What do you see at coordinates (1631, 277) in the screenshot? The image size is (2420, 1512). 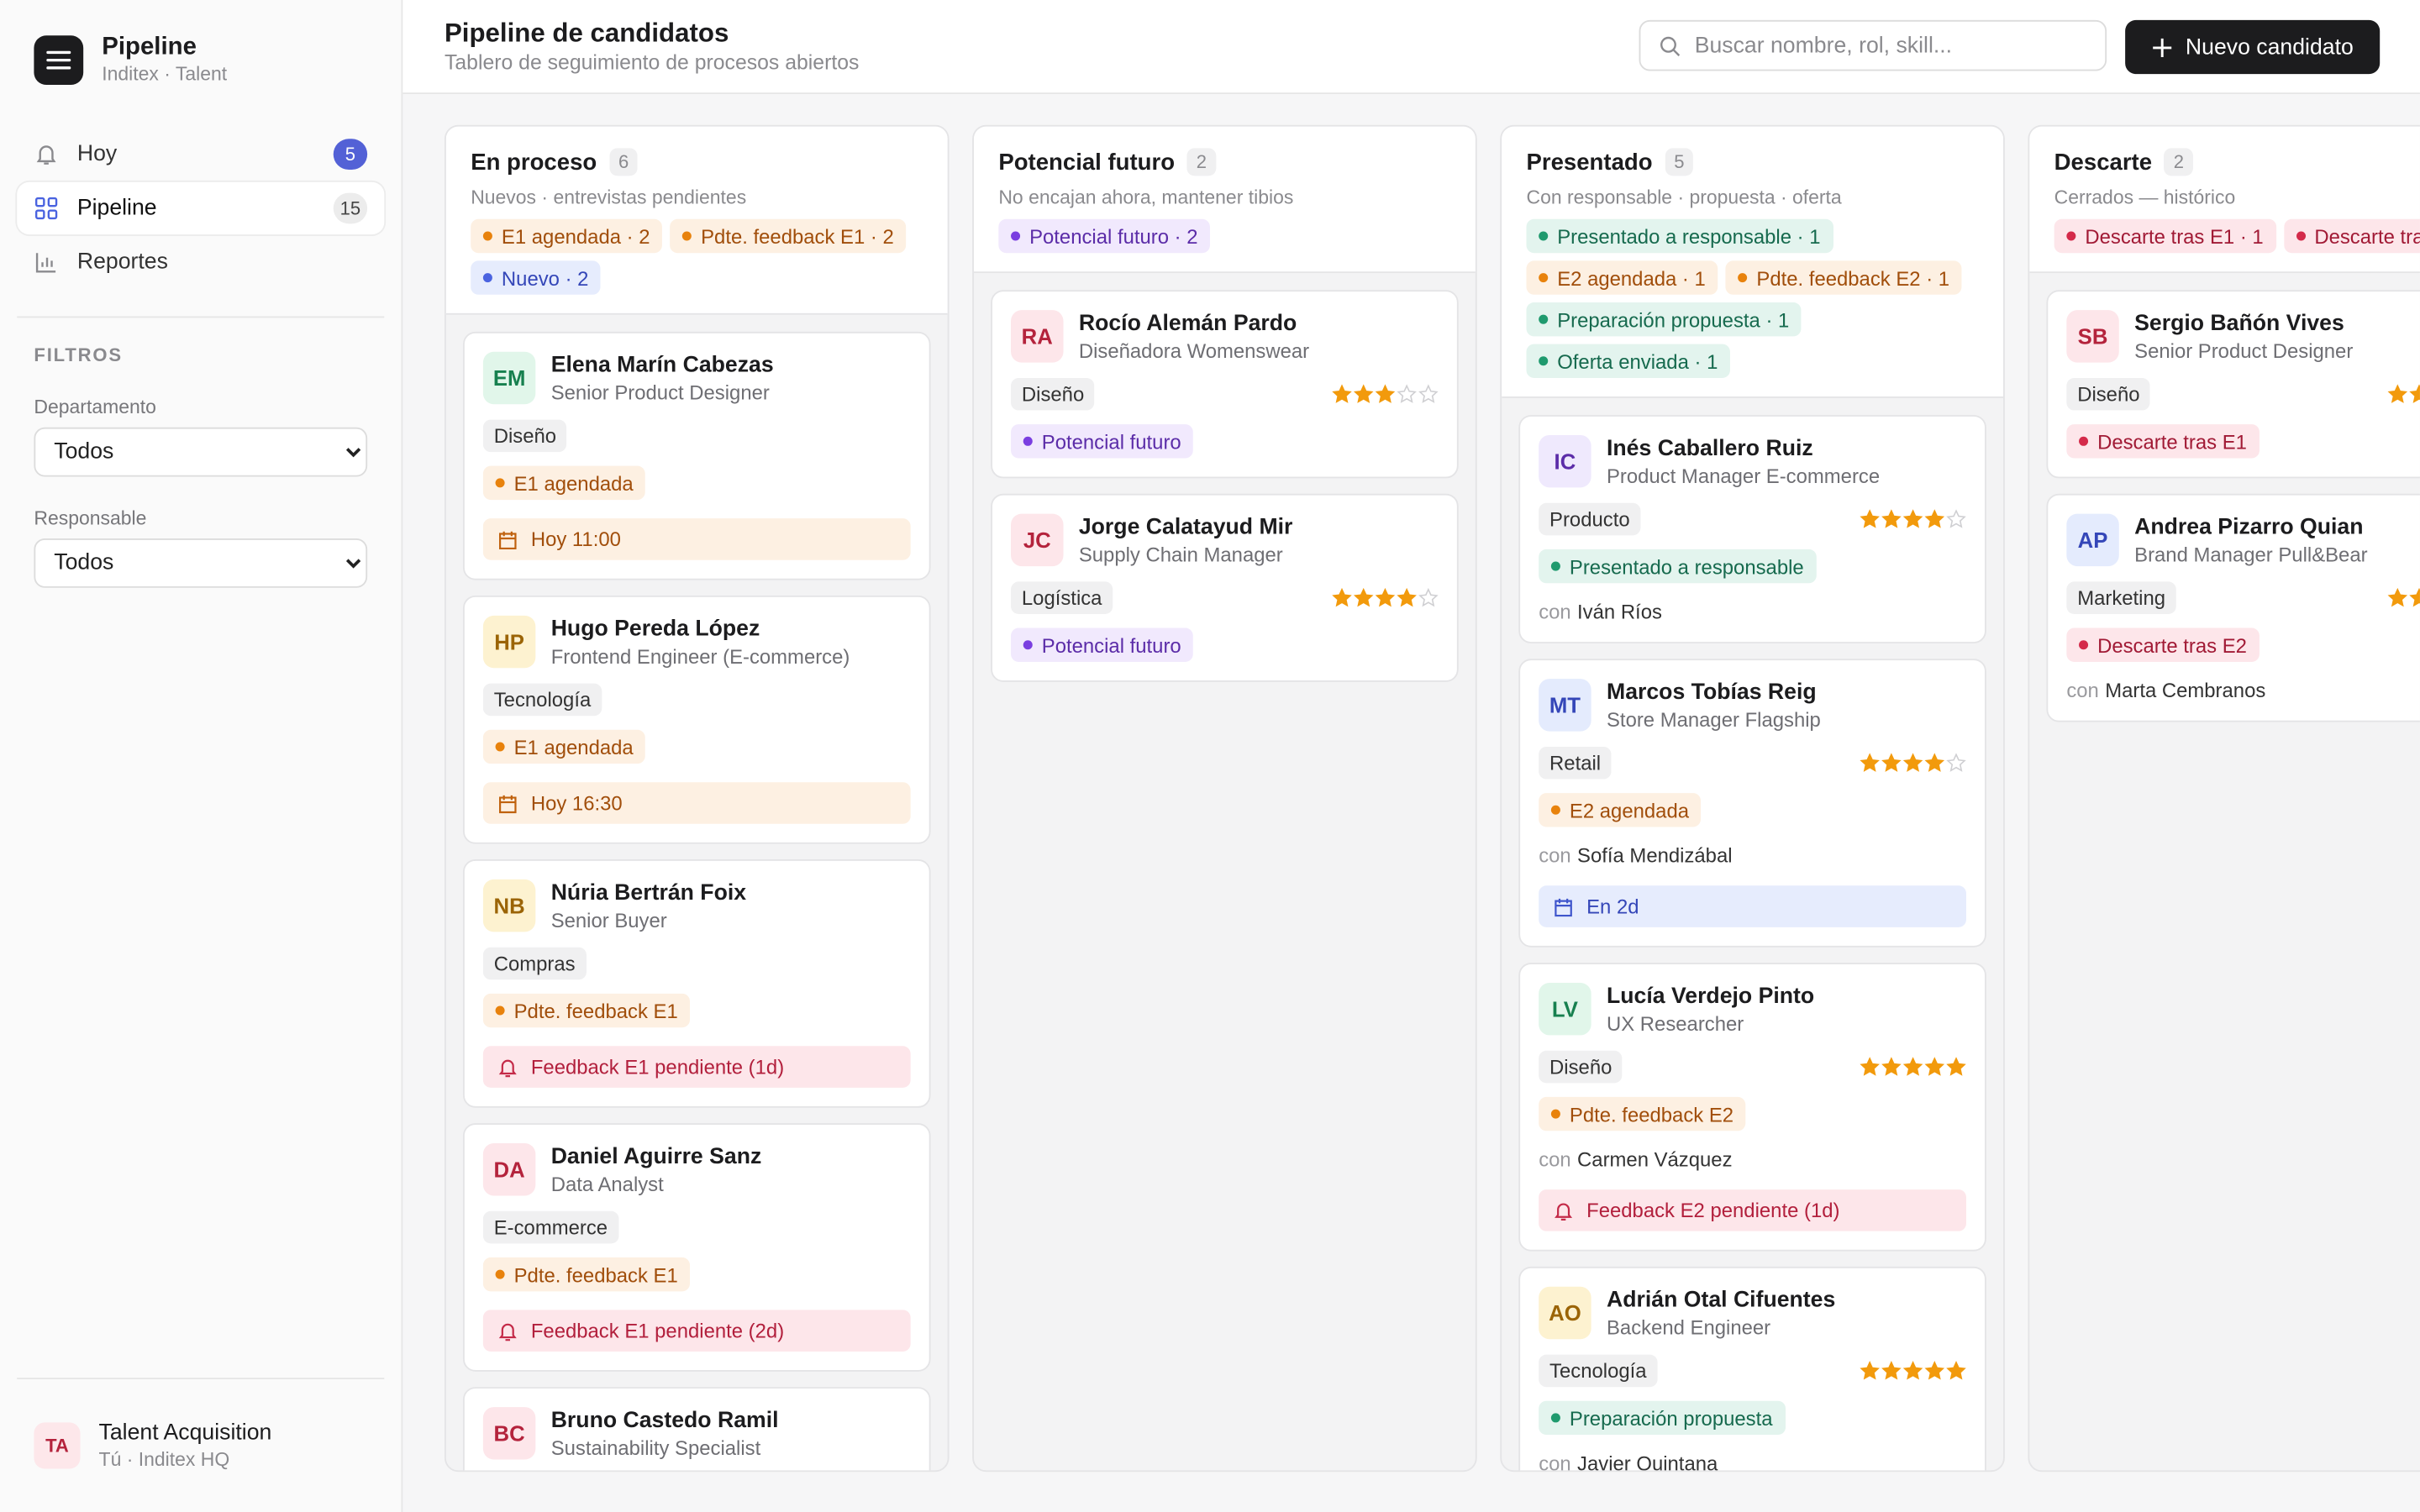 I see `summary-tag-label: E2 agendada · 1` at bounding box center [1631, 277].